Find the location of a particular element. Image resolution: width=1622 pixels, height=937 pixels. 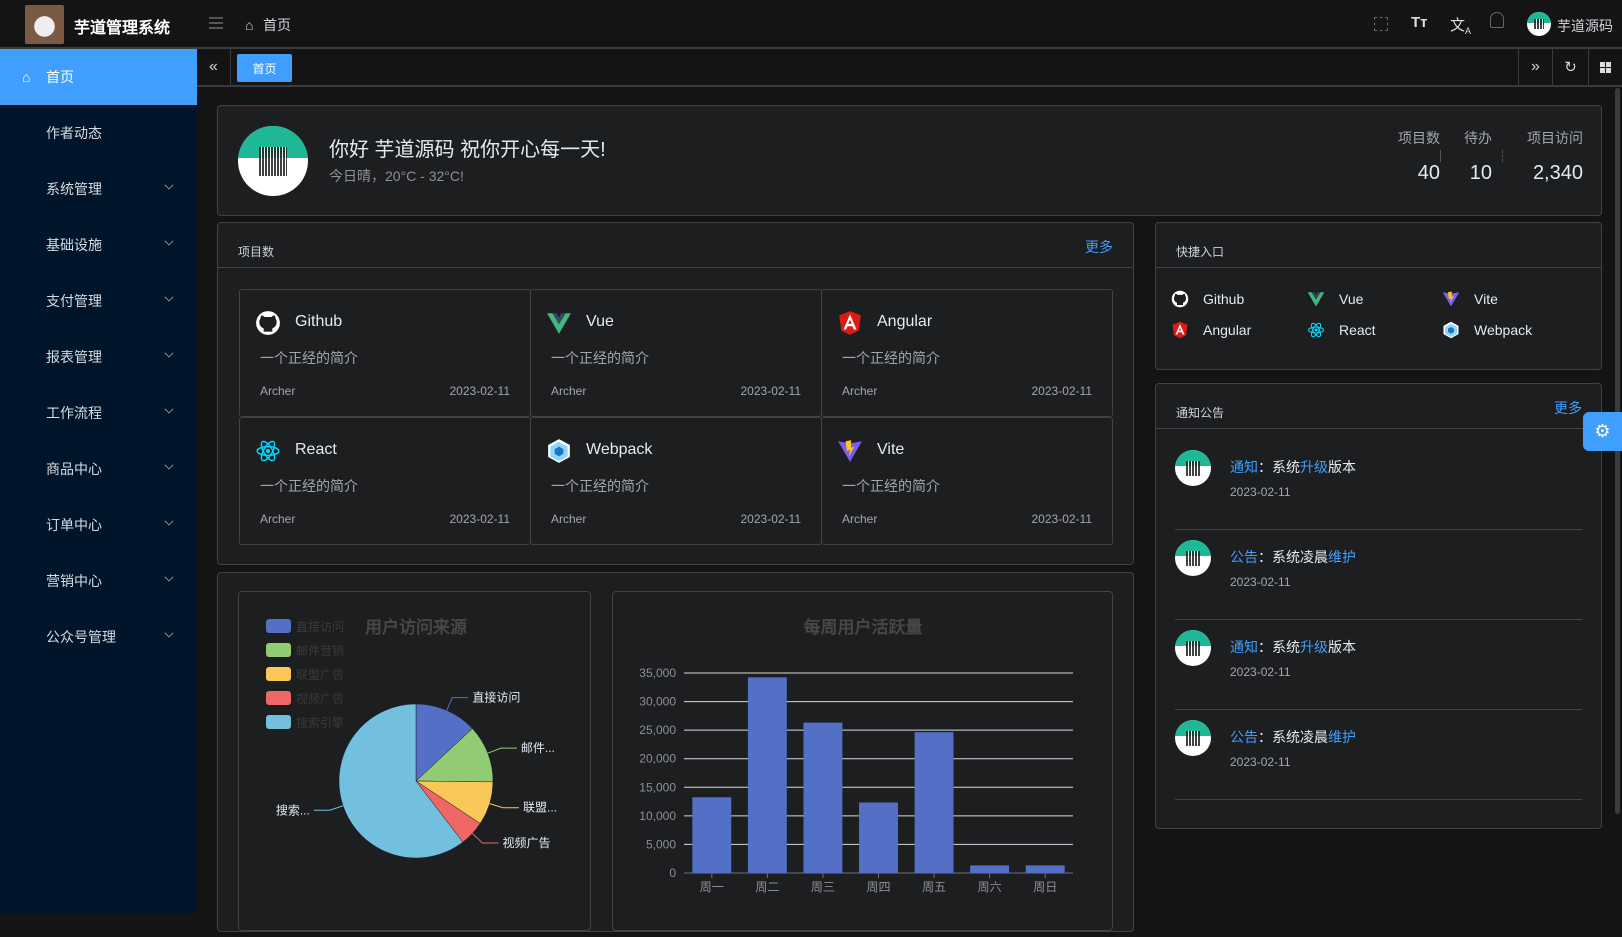

welcome-avatar is located at coordinates (273, 161).